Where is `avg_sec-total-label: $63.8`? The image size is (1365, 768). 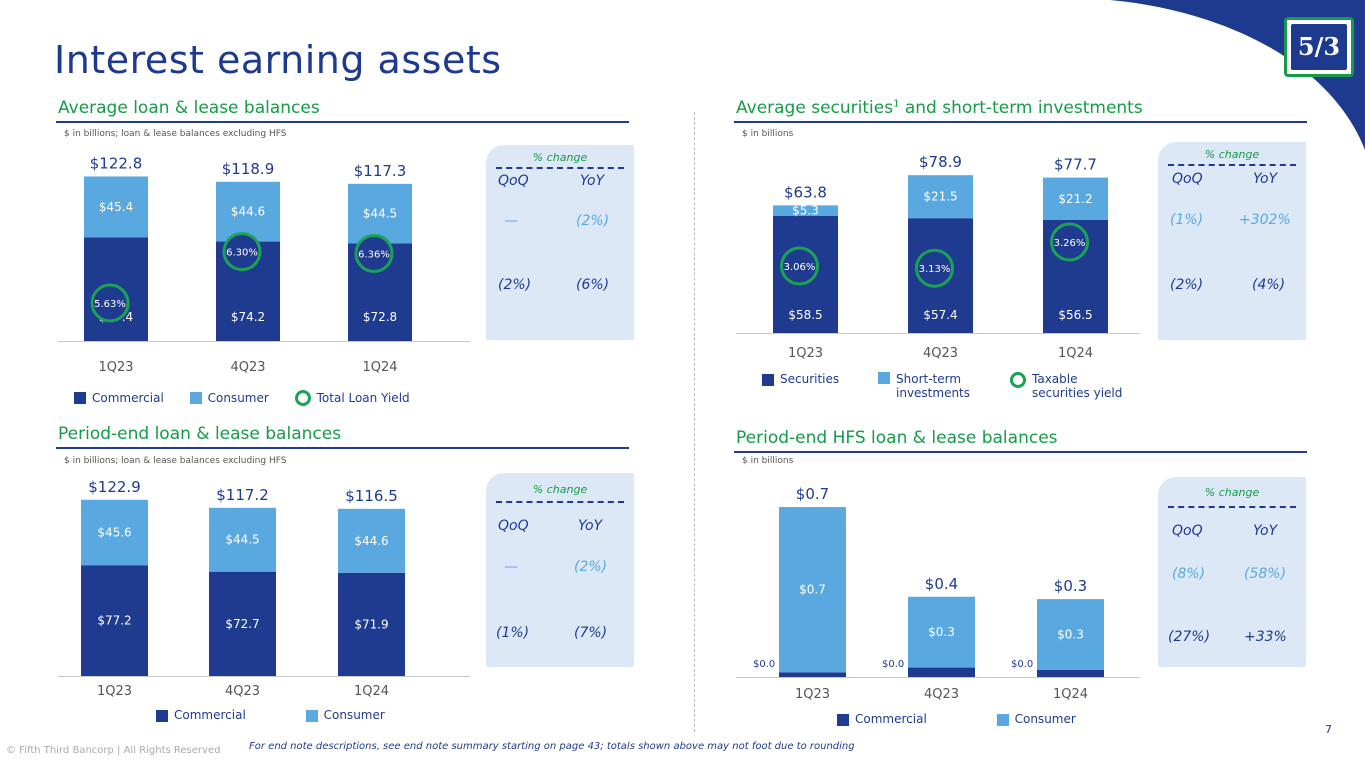
avg_sec-total-label: $63.8 is located at coordinates (805, 192).